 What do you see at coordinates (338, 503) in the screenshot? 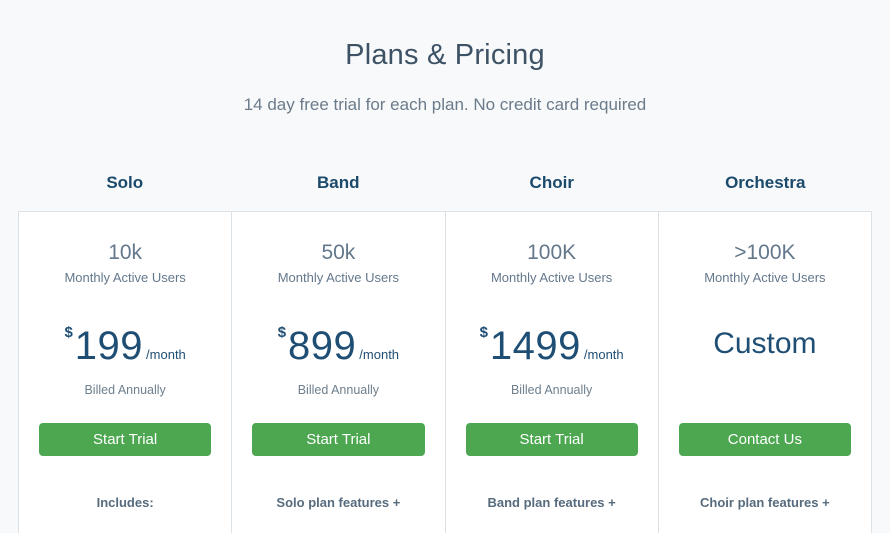
I see `features-label: Solo plan features +` at bounding box center [338, 503].